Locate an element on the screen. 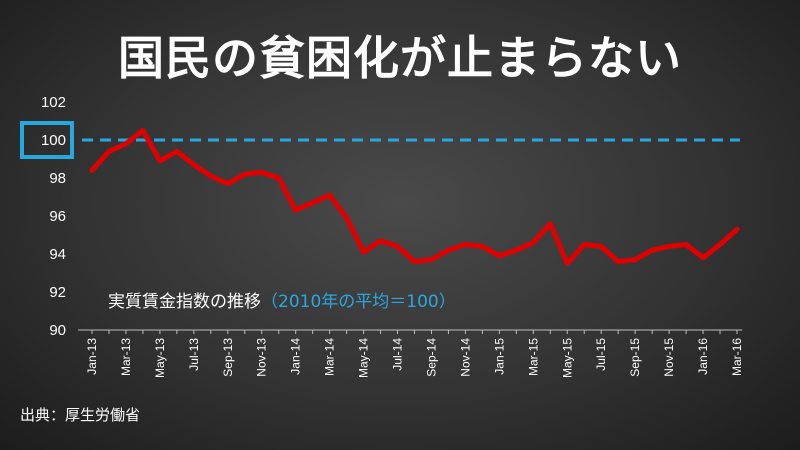  x-axis is located at coordinates (410, 331).